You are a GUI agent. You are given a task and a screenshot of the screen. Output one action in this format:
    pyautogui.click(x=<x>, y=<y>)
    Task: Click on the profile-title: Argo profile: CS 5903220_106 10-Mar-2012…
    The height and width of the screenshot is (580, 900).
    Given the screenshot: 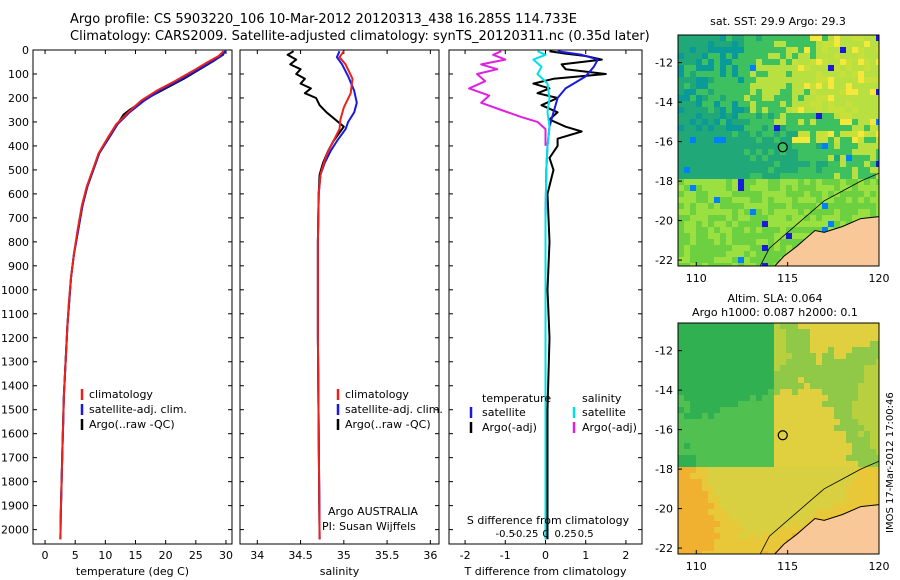 What is the action you would take?
    pyautogui.click(x=324, y=19)
    